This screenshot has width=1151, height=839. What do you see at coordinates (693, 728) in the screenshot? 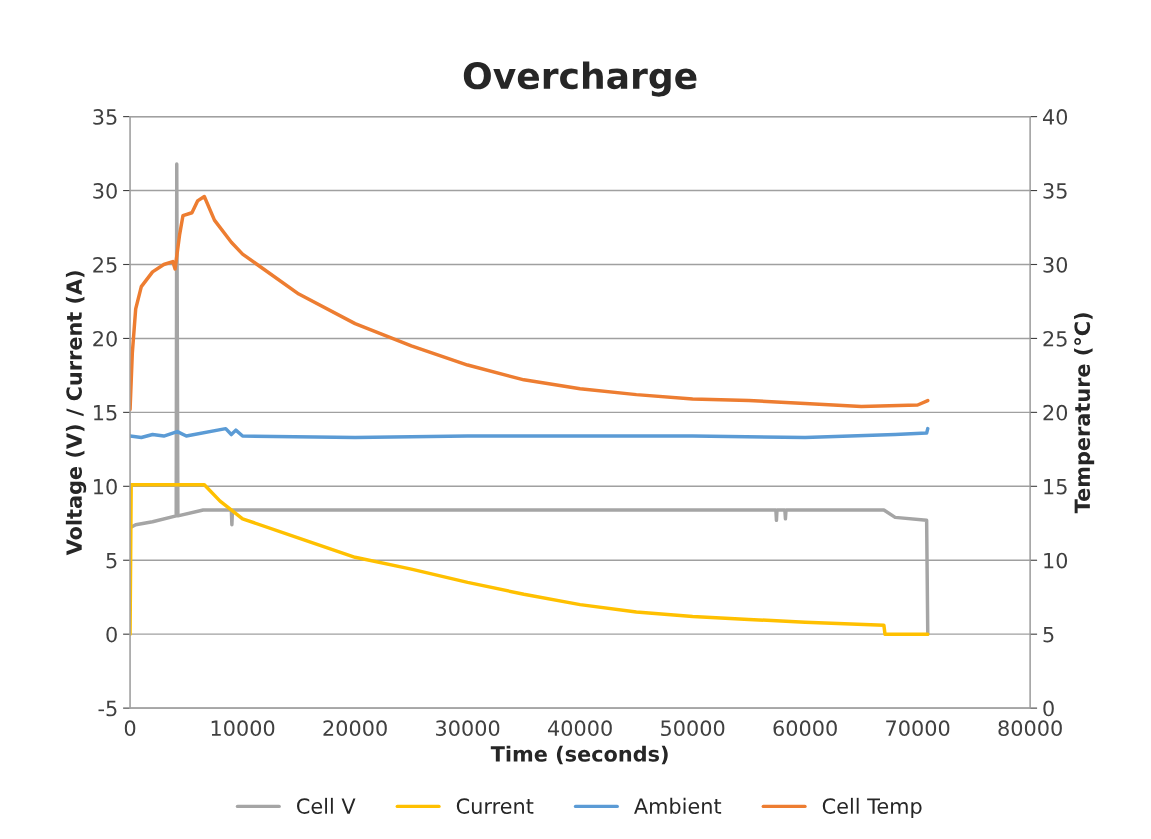
I see `x-tick-label: 50000` at bounding box center [693, 728].